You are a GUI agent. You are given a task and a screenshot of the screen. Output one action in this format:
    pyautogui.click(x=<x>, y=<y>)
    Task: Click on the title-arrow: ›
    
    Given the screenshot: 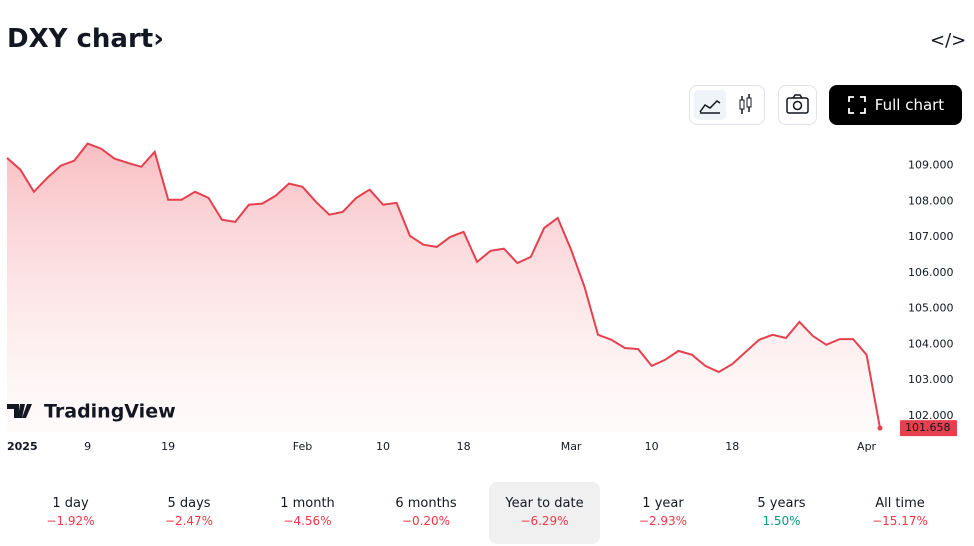 What is the action you would take?
    pyautogui.click(x=158, y=39)
    